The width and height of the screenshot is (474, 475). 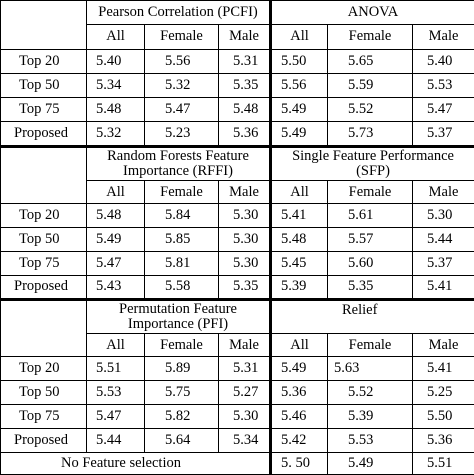 What do you see at coordinates (181, 369) in the screenshot?
I see `value-cell: 5.89` at bounding box center [181, 369].